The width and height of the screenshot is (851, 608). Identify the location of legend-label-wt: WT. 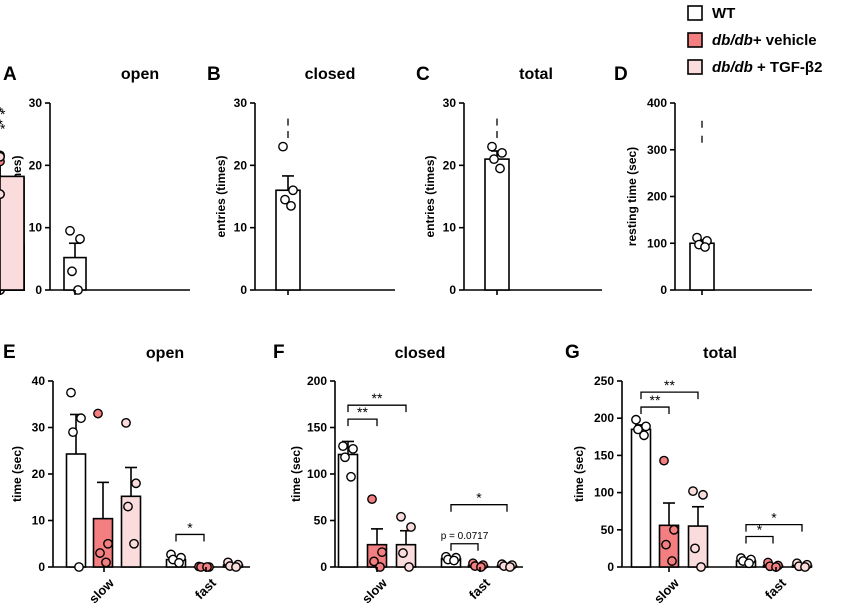
(723, 13).